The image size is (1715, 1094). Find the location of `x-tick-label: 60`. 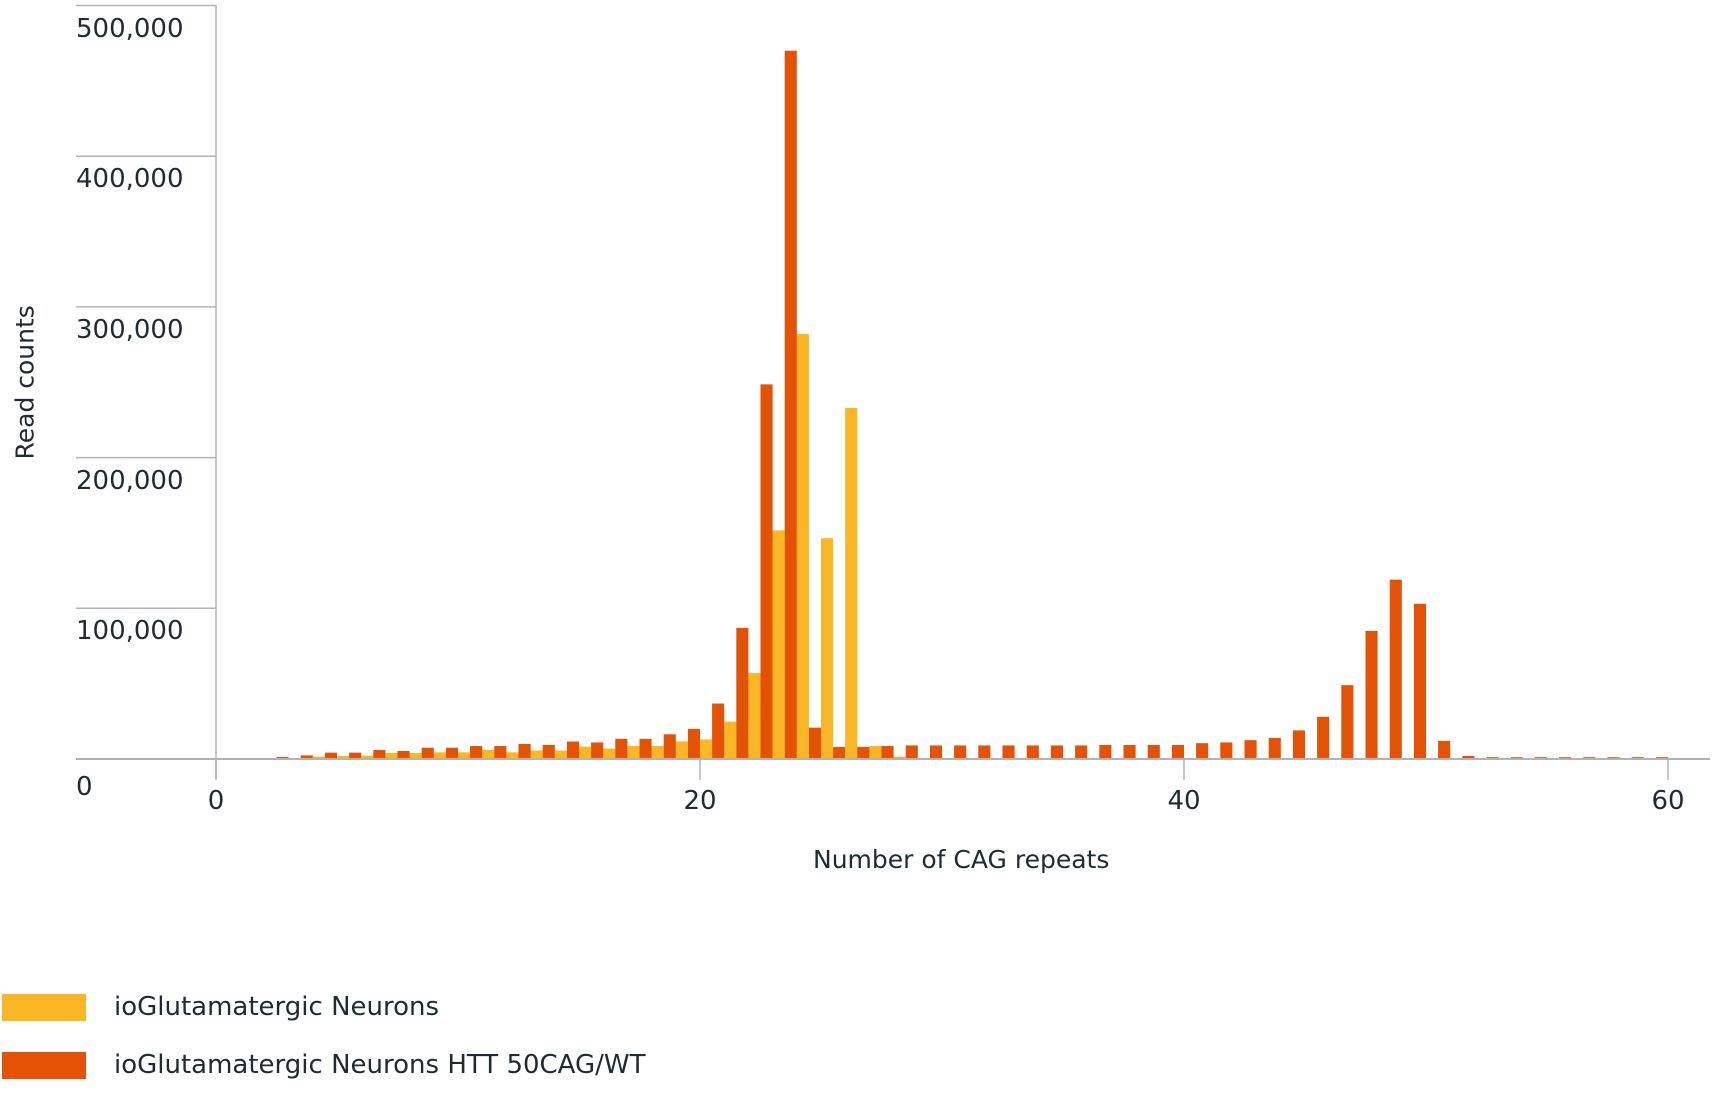

x-tick-label: 60 is located at coordinates (1668, 801).